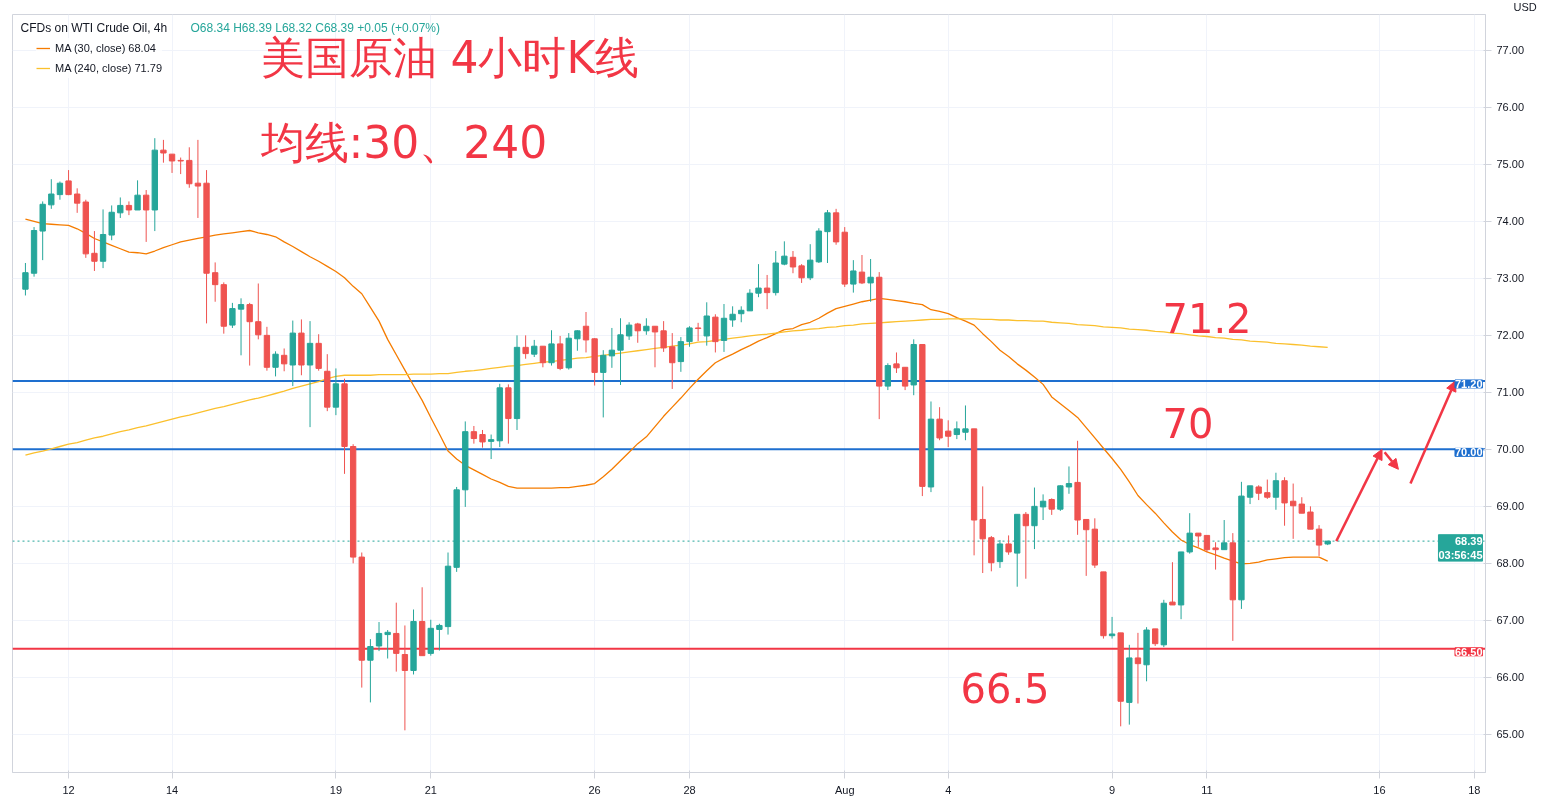 Image resolution: width=1567 pixels, height=806 pixels. Describe the element at coordinates (1468, 452) in the screenshot. I see `ref-line-label: 70.00` at that location.